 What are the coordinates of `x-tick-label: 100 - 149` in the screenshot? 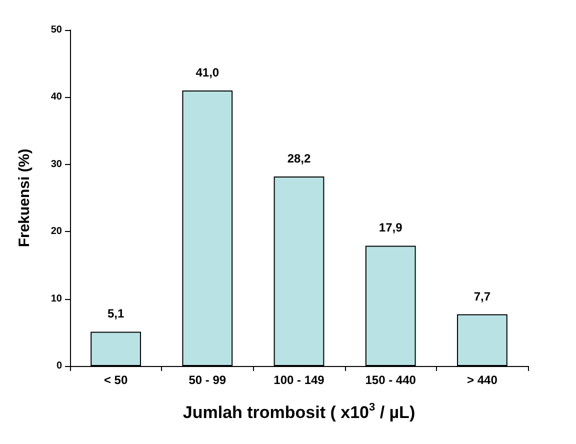 It's located at (299, 380).